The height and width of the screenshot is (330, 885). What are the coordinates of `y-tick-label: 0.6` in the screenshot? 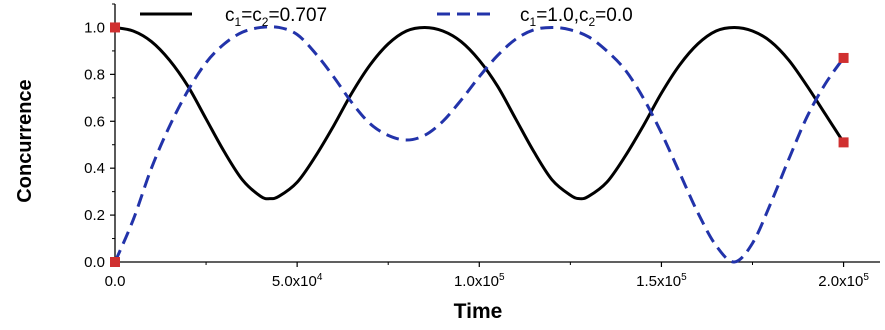 It's located at (94, 121).